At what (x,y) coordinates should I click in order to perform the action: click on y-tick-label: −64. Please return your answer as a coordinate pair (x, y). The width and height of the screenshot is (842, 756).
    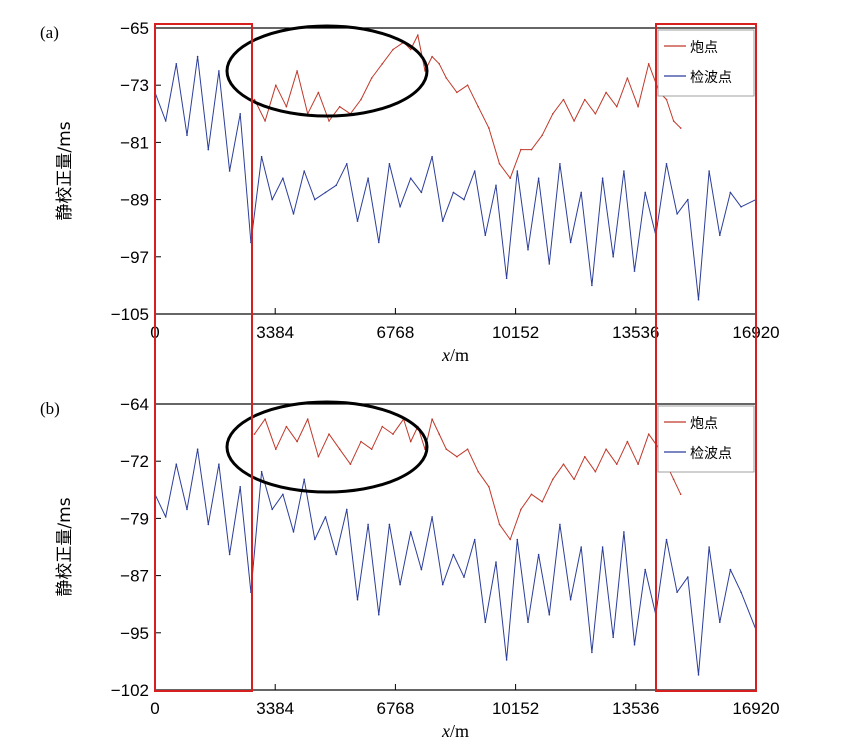
    Looking at the image, I should click on (134, 404).